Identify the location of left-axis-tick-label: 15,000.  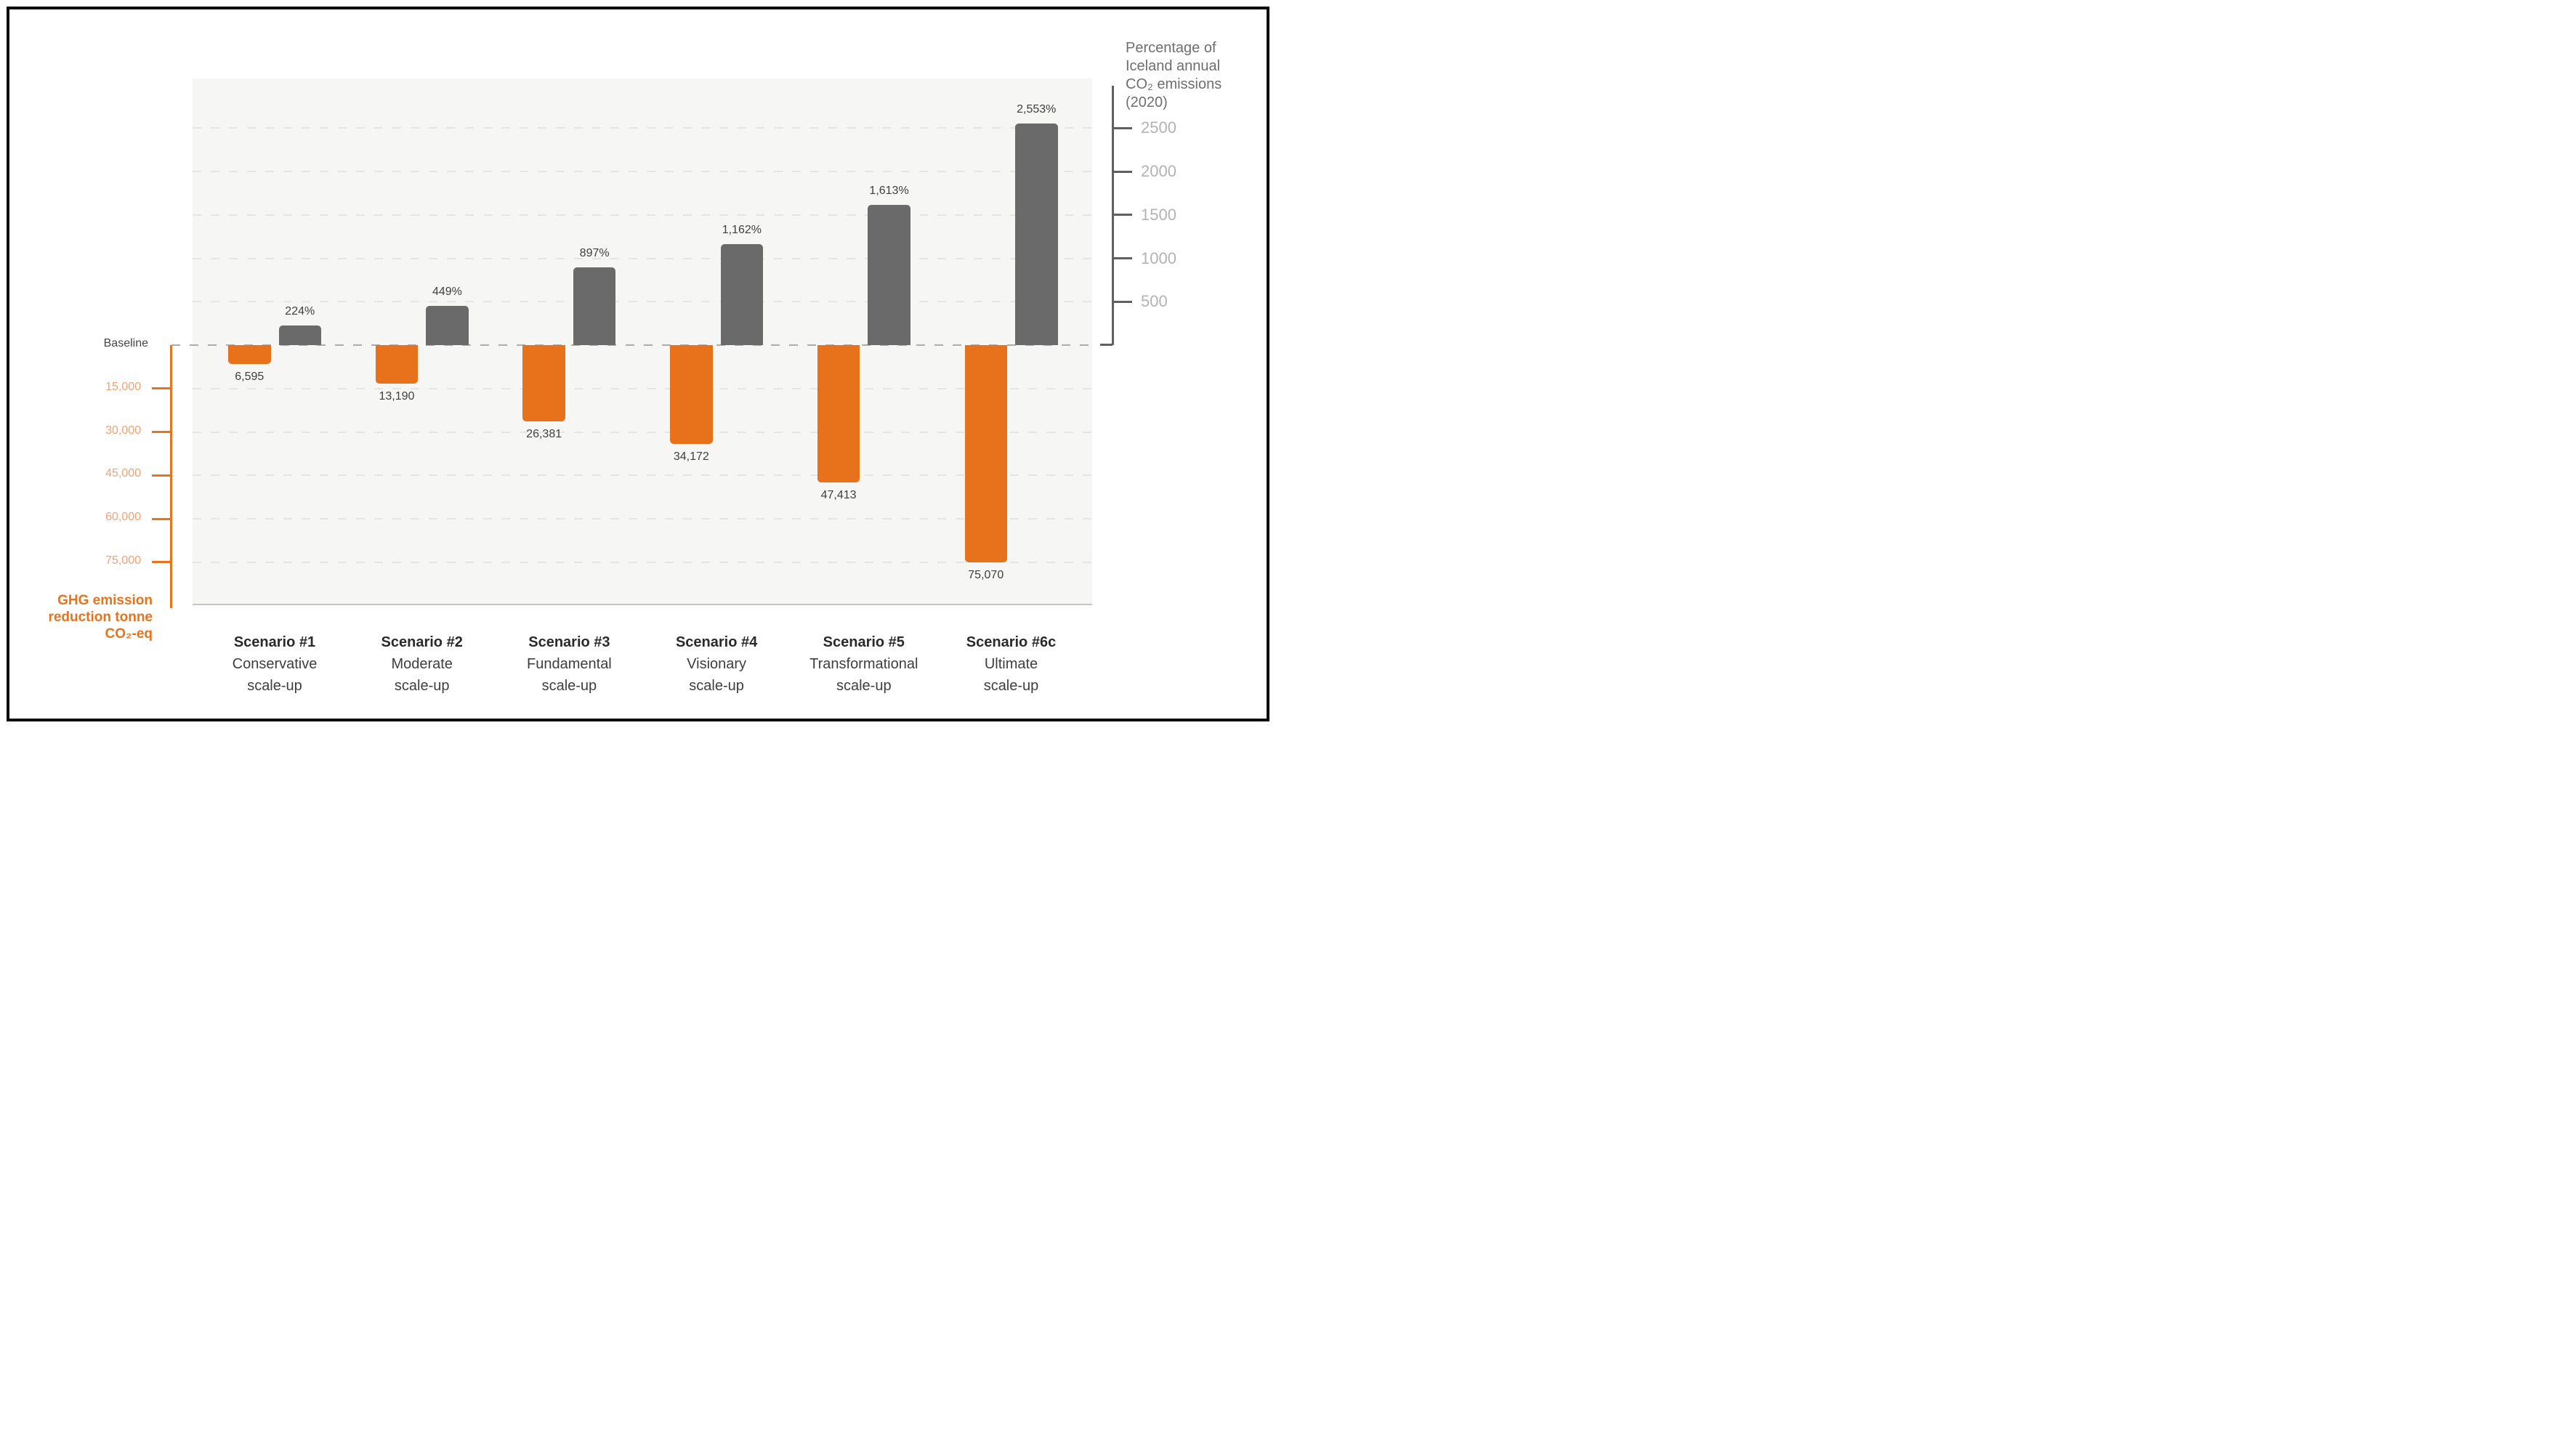
(123, 386).